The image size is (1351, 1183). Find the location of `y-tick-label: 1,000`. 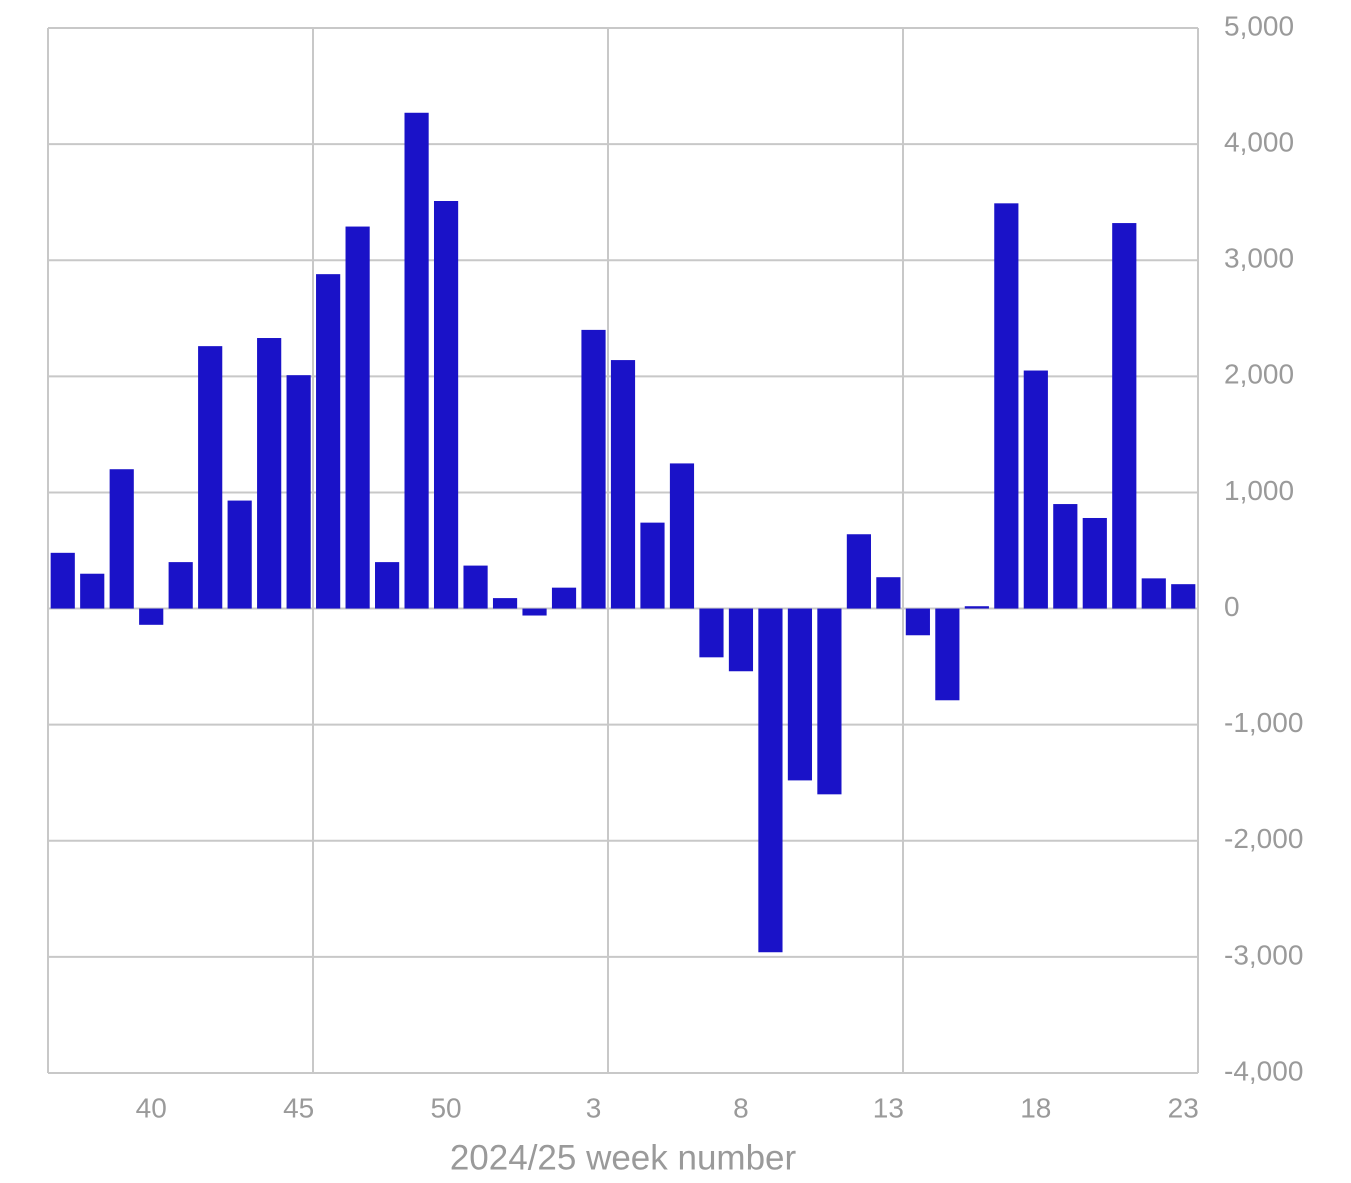

y-tick-label: 1,000 is located at coordinates (1259, 490).